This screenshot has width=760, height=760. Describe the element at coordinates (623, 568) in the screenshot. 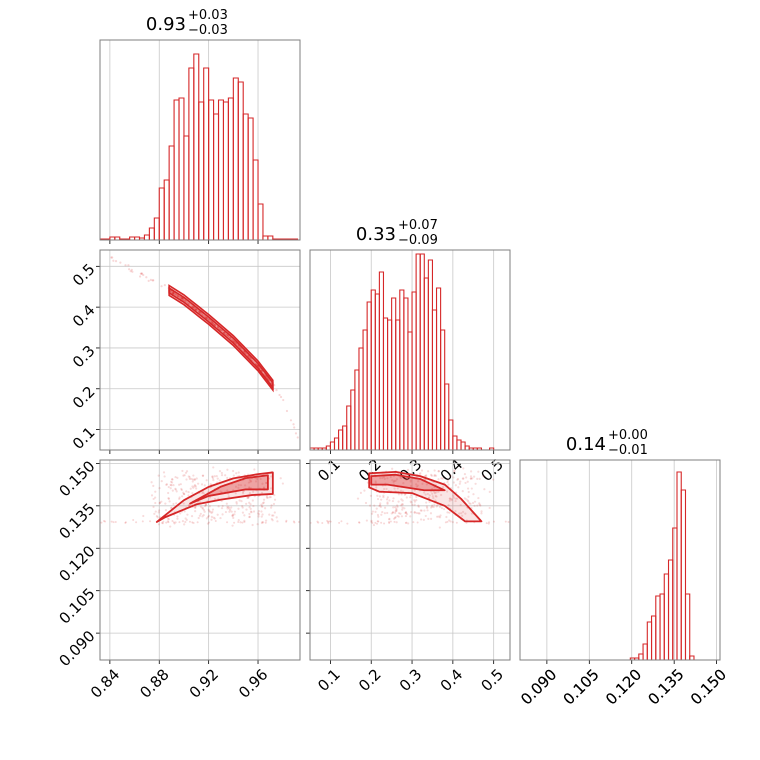

I see `histogram-panel-3: 0.090 0.105 0.120 0.135 0.150 0.14 +0.00−0.01` at that location.